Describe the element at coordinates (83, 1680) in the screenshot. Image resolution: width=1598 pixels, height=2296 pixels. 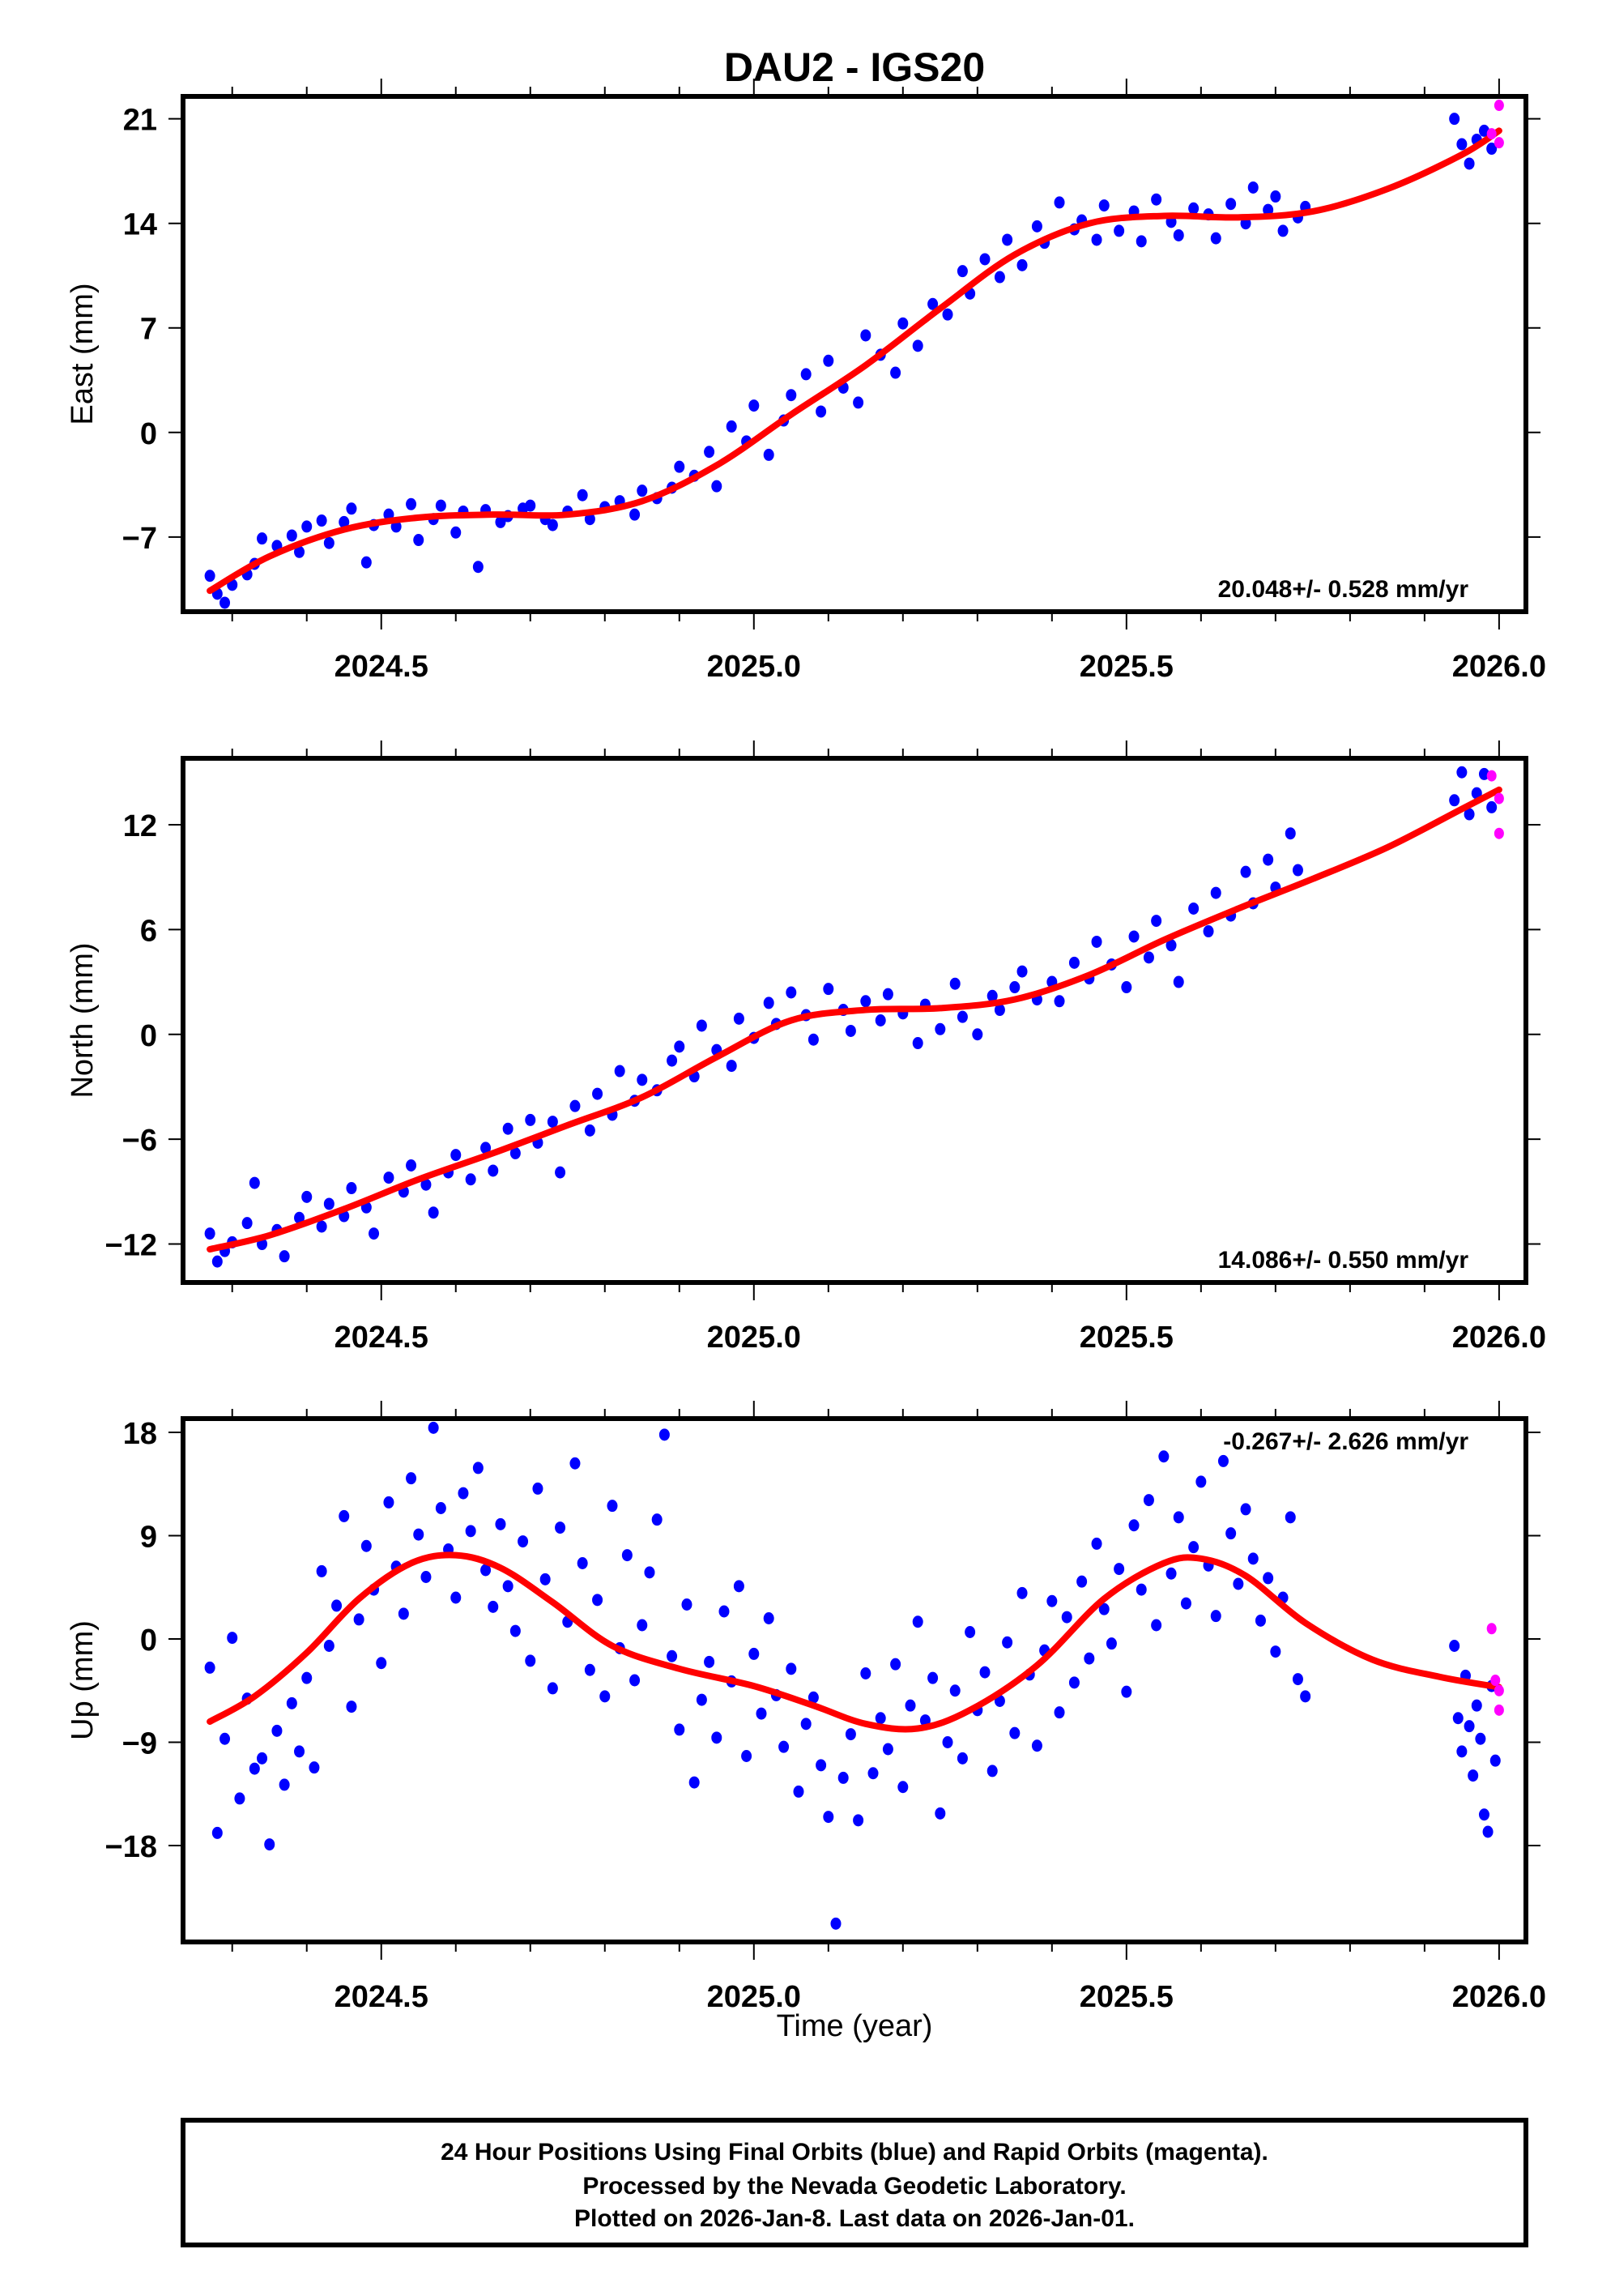
I see `y-axis-label: Up (mm)` at that location.